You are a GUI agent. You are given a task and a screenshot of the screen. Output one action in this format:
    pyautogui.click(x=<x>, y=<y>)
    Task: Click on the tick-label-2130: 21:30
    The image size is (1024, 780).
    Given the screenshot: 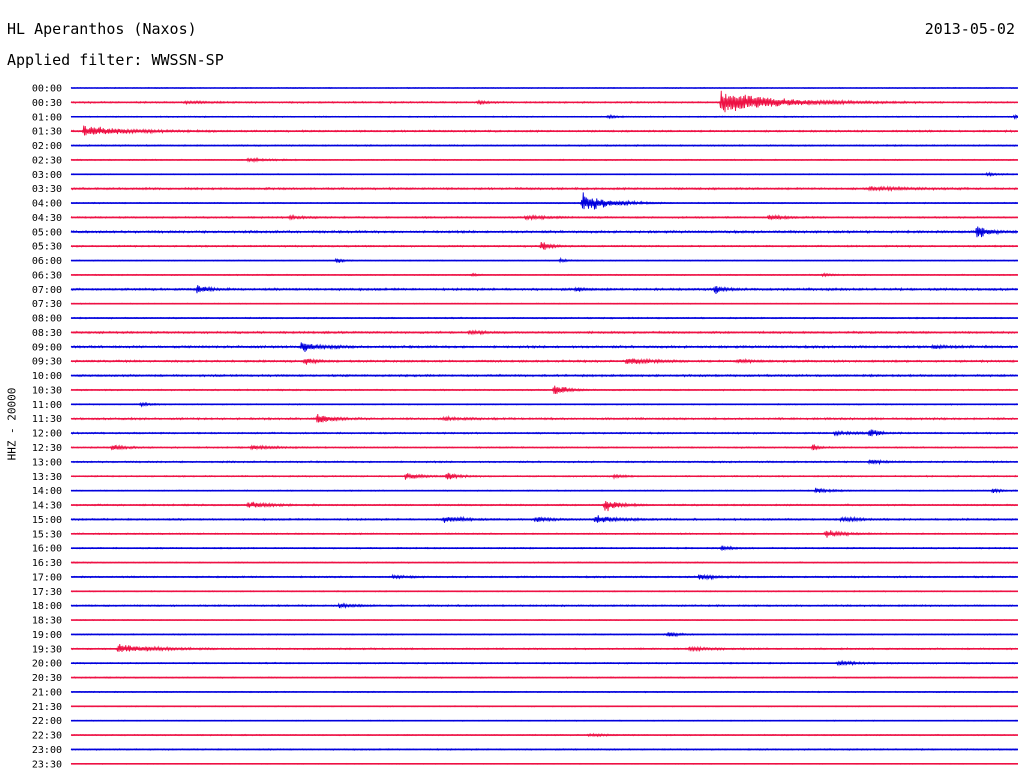 What is the action you would take?
    pyautogui.click(x=47, y=707)
    